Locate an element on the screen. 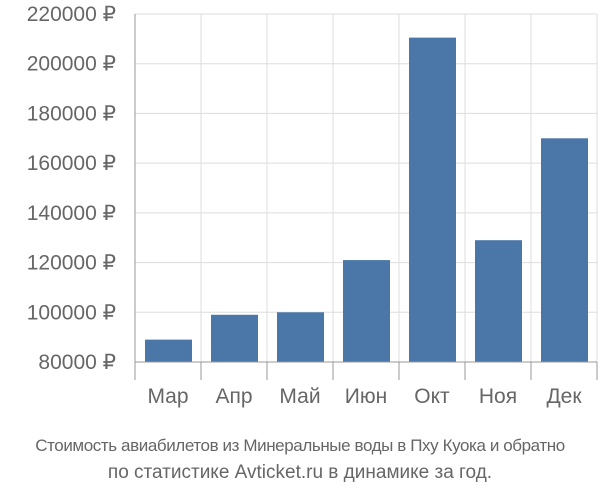 This screenshot has height=500, width=600. x-tick-label: Июн is located at coordinates (366, 396).